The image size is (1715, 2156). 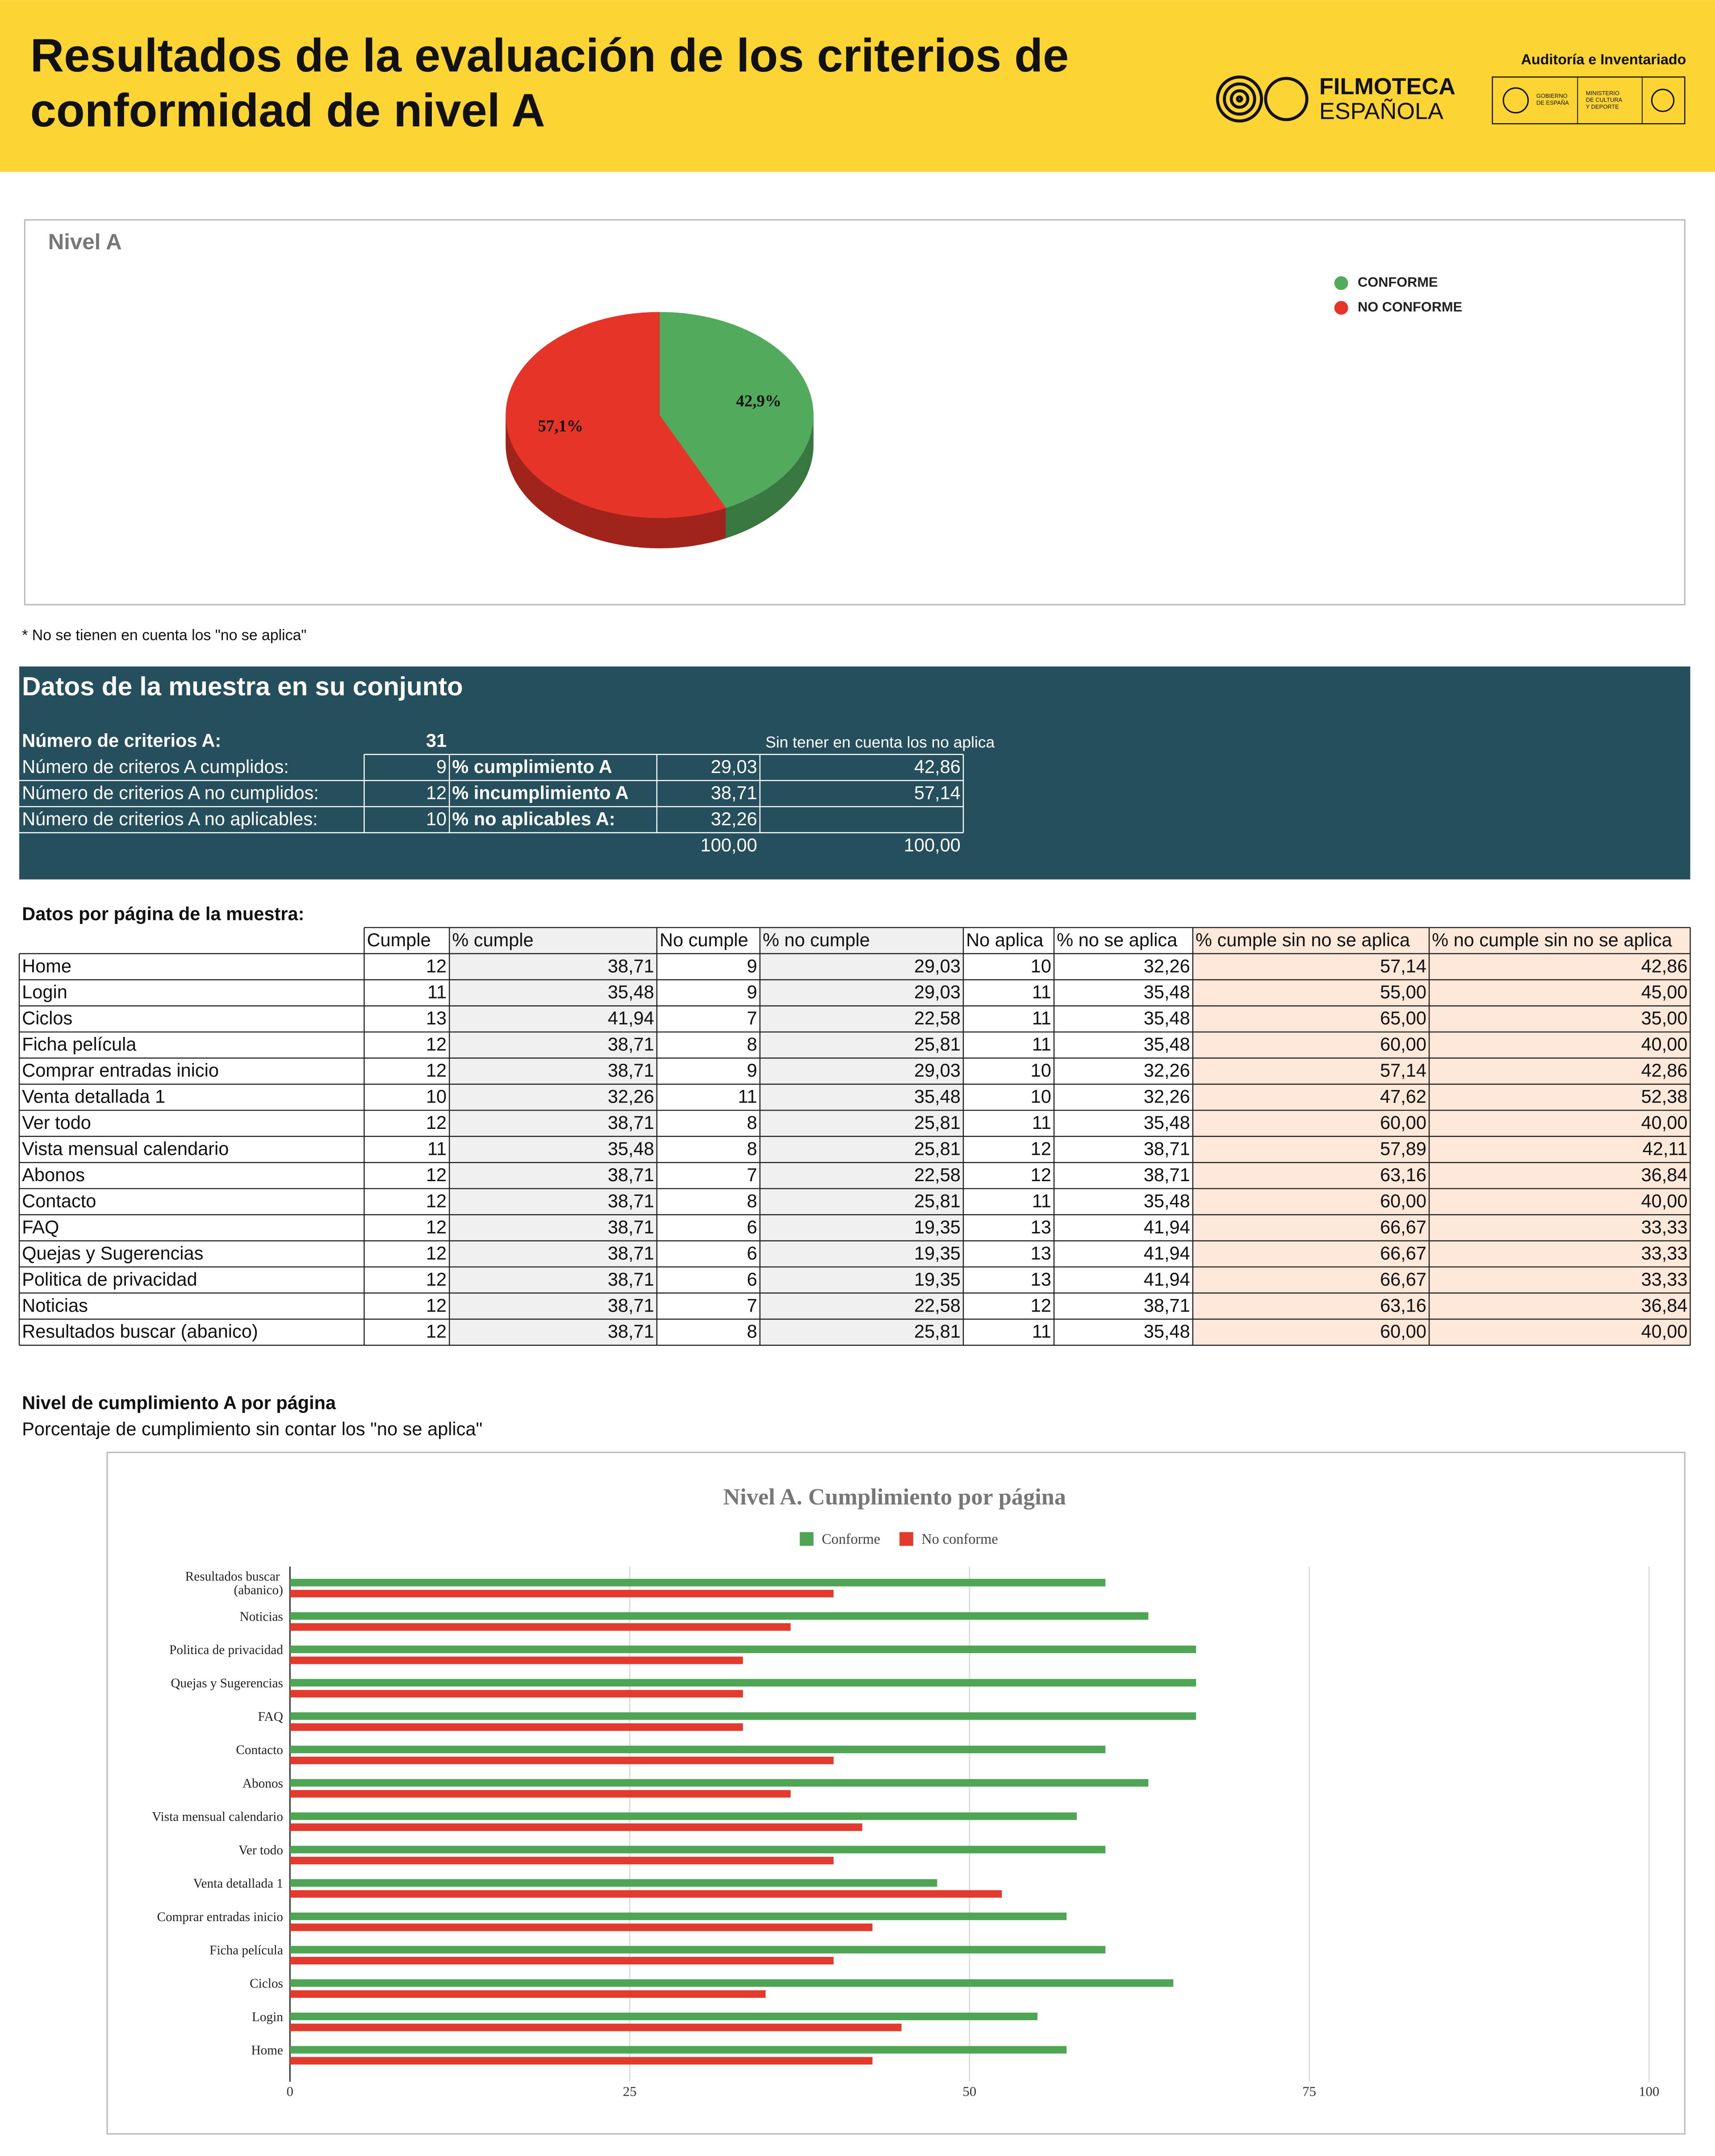 What do you see at coordinates (109, 1279) in the screenshot?
I see `row-label: Politica de privacidad` at bounding box center [109, 1279].